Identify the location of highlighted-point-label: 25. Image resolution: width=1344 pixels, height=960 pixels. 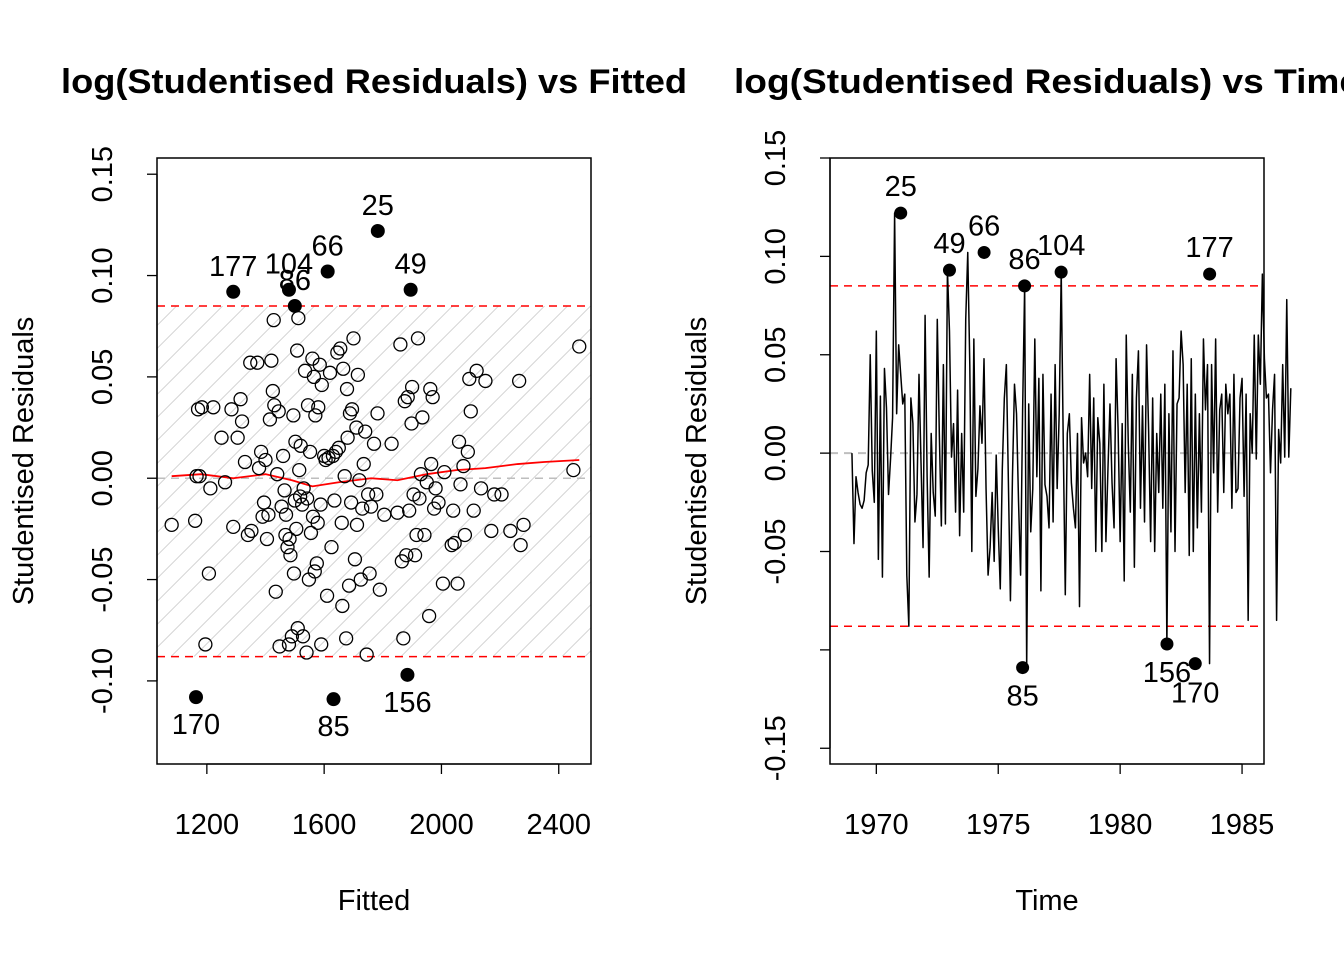
(378, 206).